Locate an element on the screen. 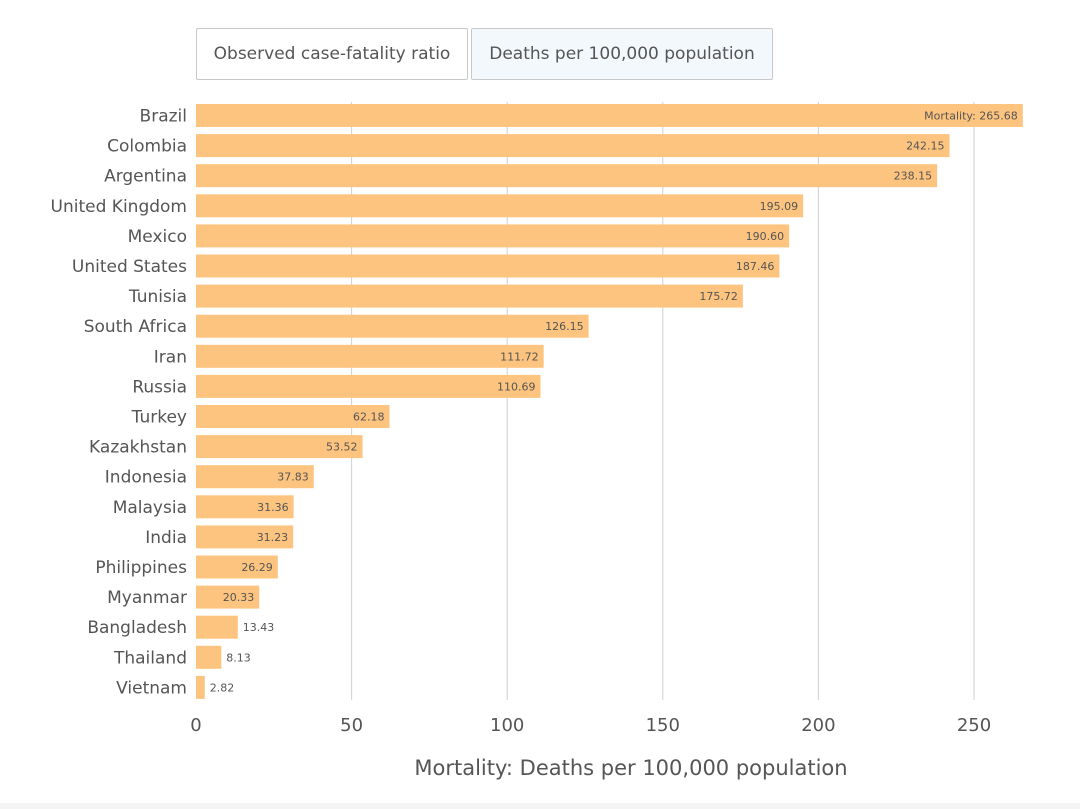 The width and height of the screenshot is (1080, 809). category-label: Philippines is located at coordinates (141, 568).